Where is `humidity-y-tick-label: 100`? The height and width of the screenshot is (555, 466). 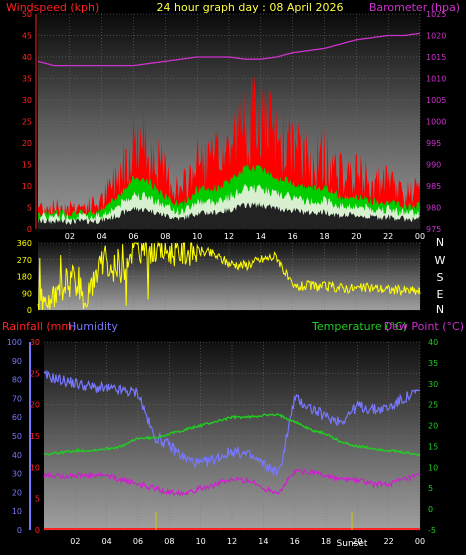
humidity-y-tick-label: 100 is located at coordinates (14, 342).